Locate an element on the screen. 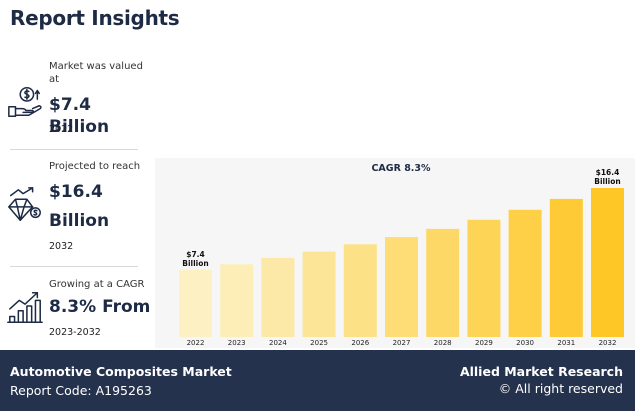 This screenshot has width=635, height=411. data-label: $7.4 is located at coordinates (195, 254).